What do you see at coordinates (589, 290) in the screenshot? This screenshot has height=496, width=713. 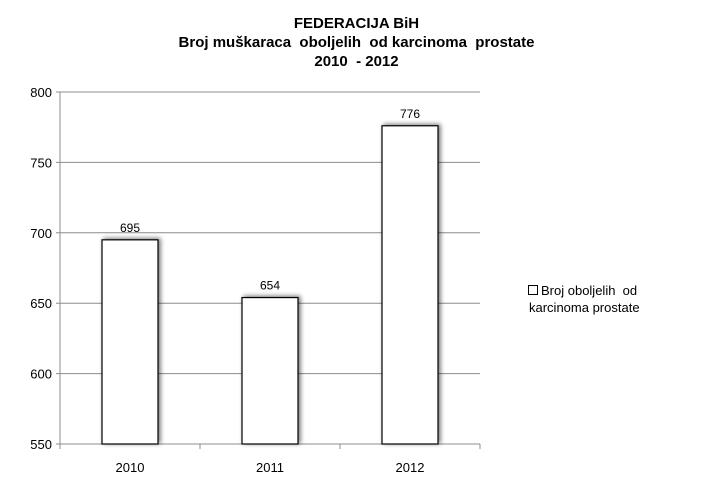 I see `legend-label-line-1: Broj oboljelih od` at bounding box center [589, 290].